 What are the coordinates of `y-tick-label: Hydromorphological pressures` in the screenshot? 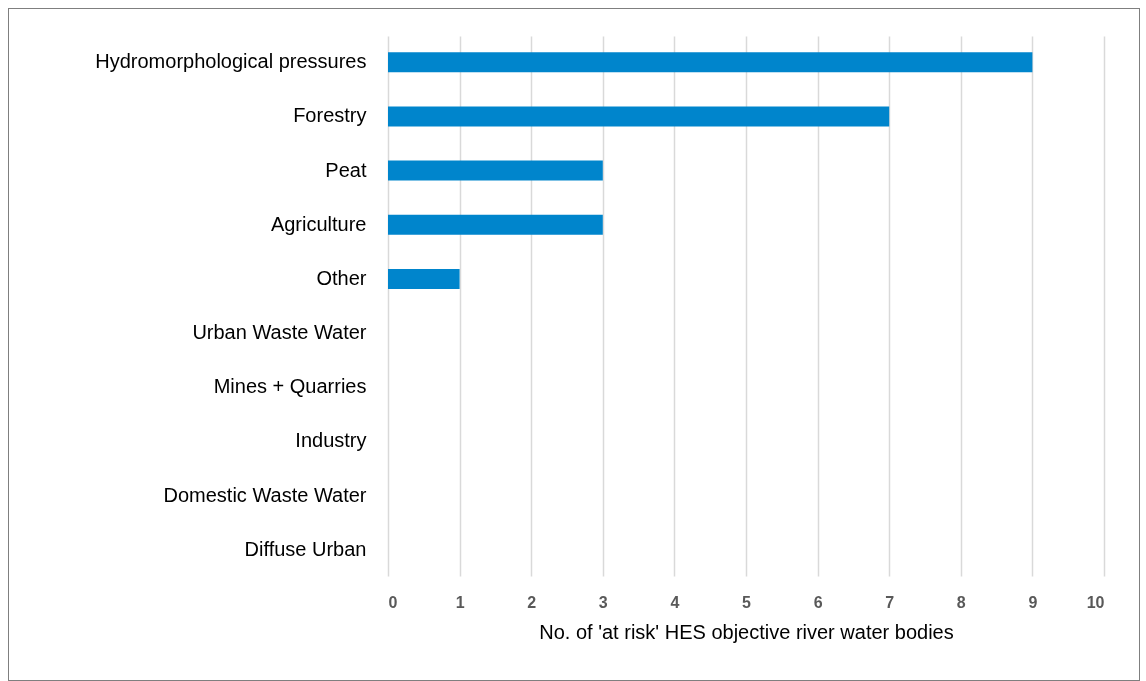 It's located at (231, 61).